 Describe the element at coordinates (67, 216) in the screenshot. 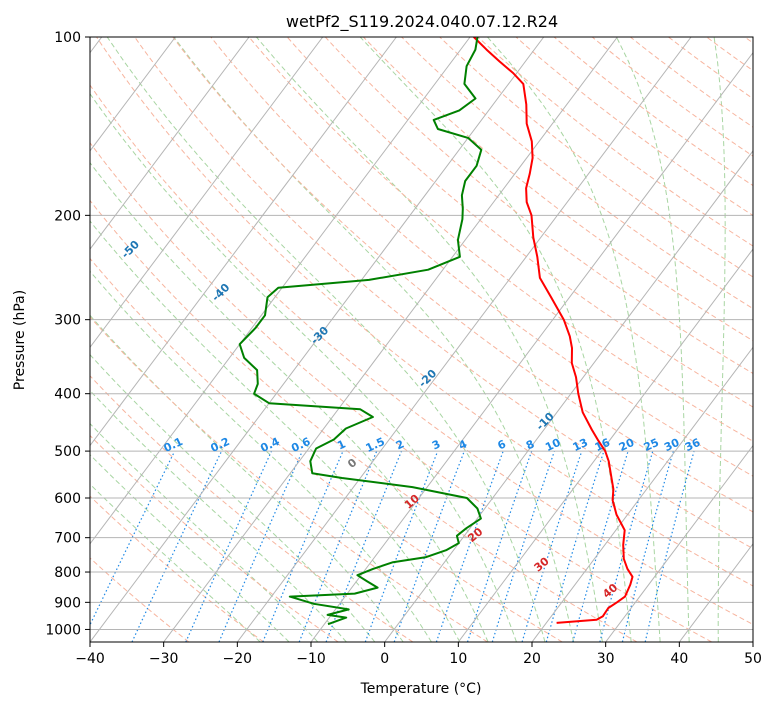

I see `y-tick-label: 200` at that location.